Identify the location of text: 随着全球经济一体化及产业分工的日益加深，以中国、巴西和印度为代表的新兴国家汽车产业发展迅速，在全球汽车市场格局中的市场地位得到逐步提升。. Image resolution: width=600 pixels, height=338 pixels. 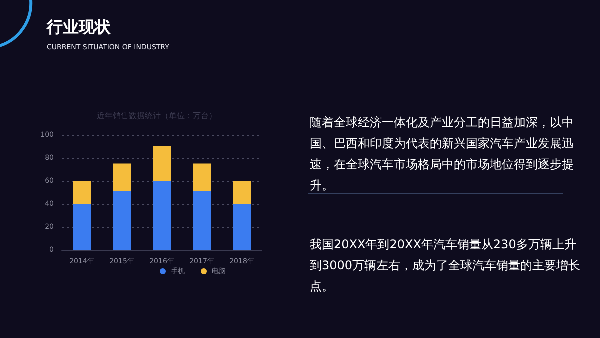
(442, 154).